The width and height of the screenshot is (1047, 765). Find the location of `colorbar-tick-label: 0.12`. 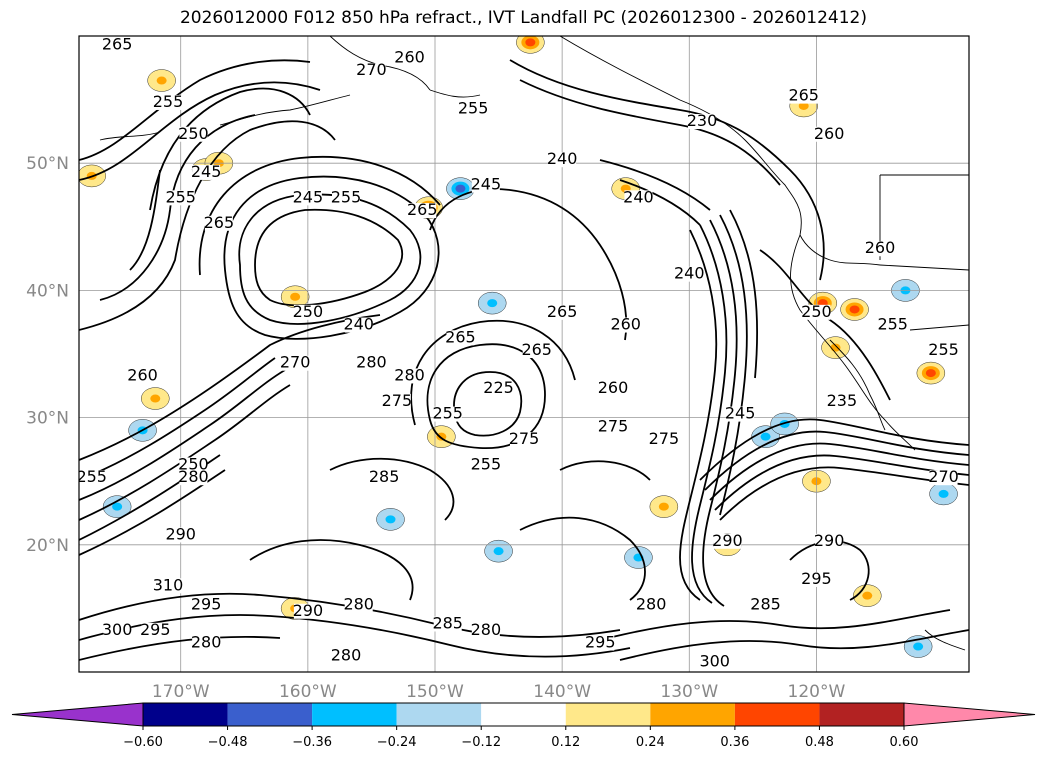

colorbar-tick-label: 0.12 is located at coordinates (565, 742).